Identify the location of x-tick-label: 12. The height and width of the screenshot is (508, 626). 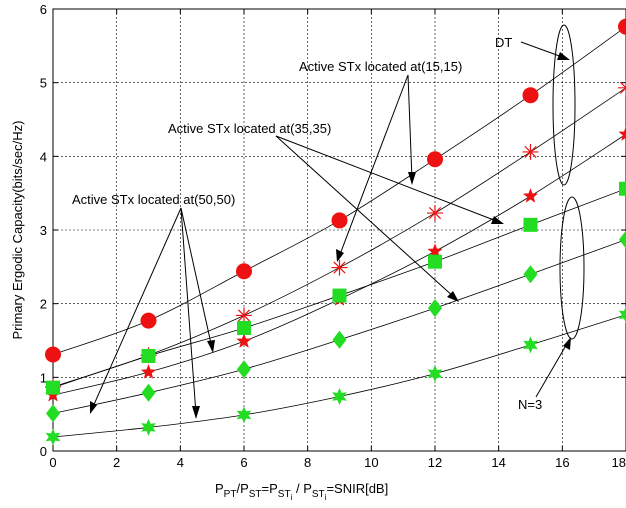
(435, 462).